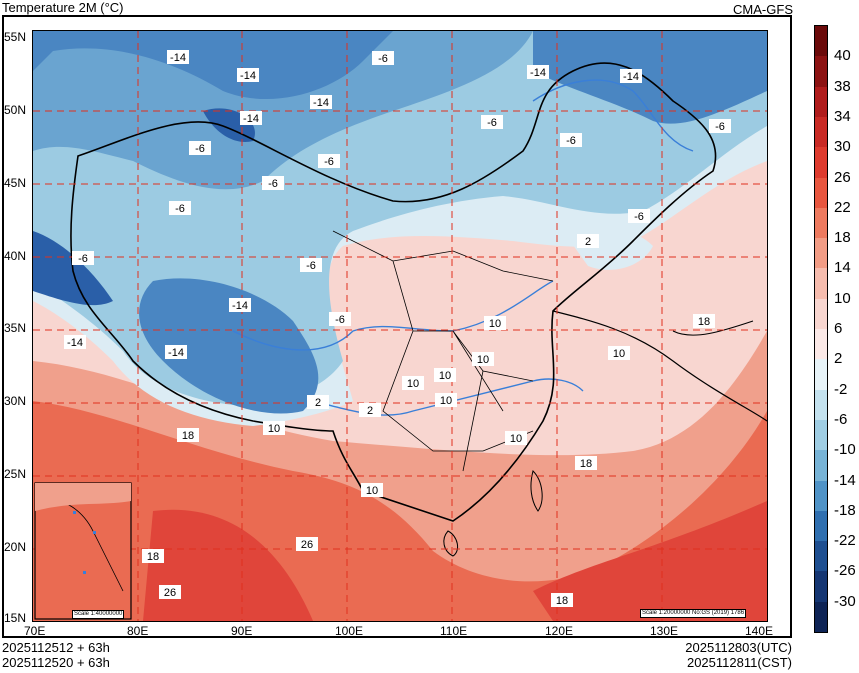  What do you see at coordinates (454, 631) in the screenshot?
I see `lon-label: 110E` at bounding box center [454, 631].